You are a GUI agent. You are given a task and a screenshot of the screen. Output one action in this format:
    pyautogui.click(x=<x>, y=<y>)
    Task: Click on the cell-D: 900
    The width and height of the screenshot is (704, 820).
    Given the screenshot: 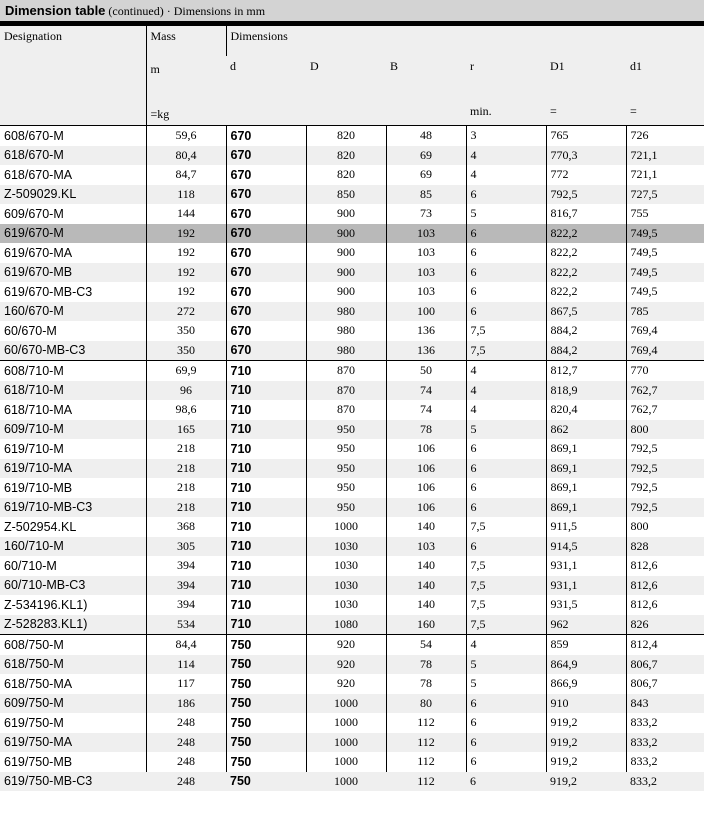 What is the action you would take?
    pyautogui.click(x=345, y=253)
    